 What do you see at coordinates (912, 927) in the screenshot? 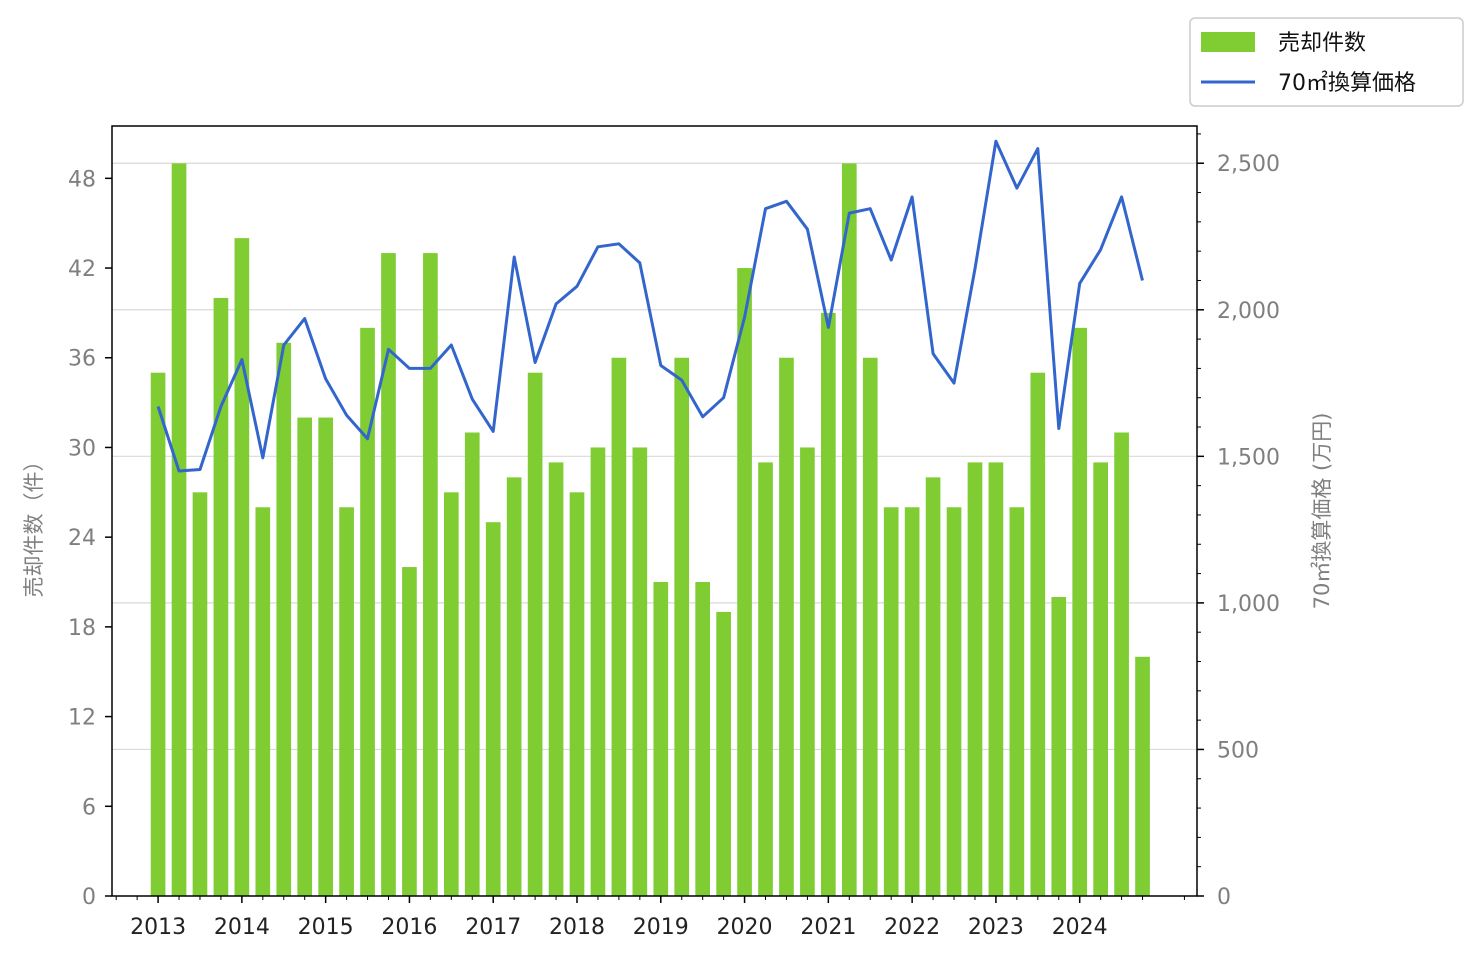
I see `x-tick-label: 2022` at bounding box center [912, 927].